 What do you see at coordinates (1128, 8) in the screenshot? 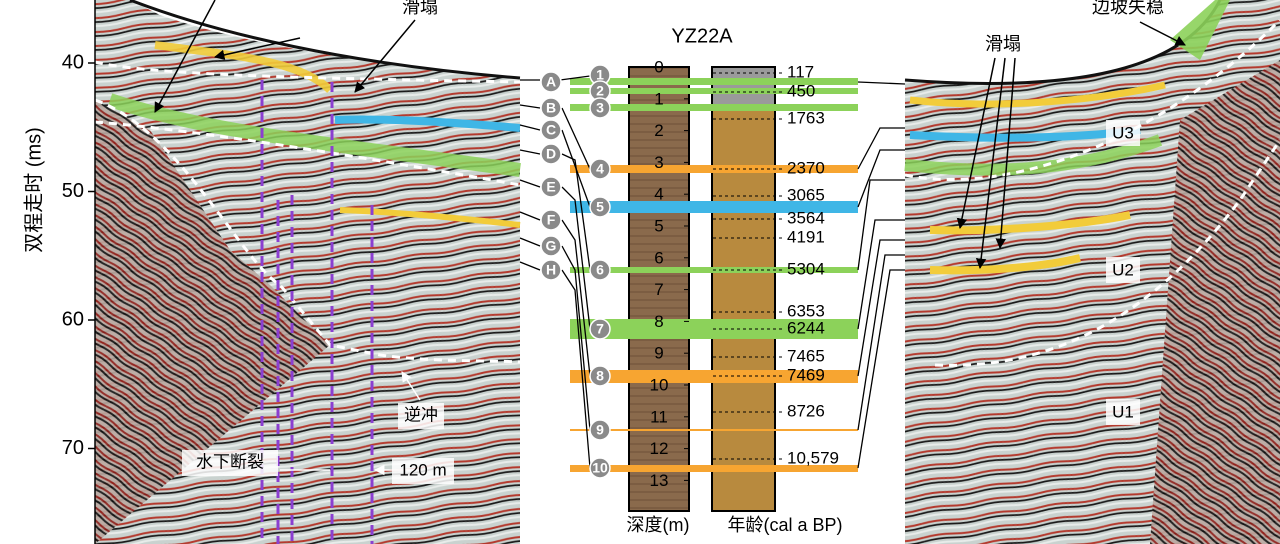
I see `annotation: 边坡失稳` at bounding box center [1128, 8].